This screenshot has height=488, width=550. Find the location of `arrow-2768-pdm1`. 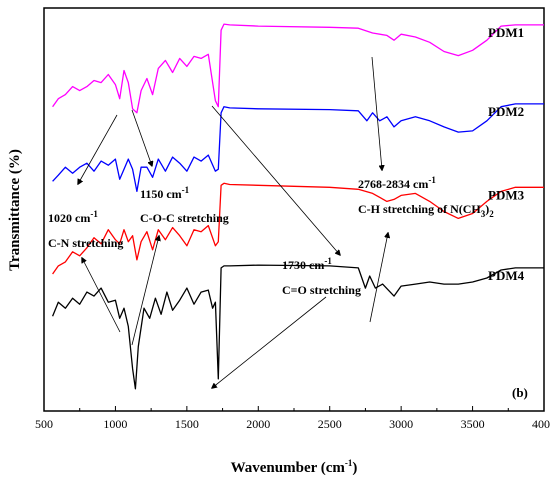

arrow-2768-pdm1 is located at coordinates (376, 113).